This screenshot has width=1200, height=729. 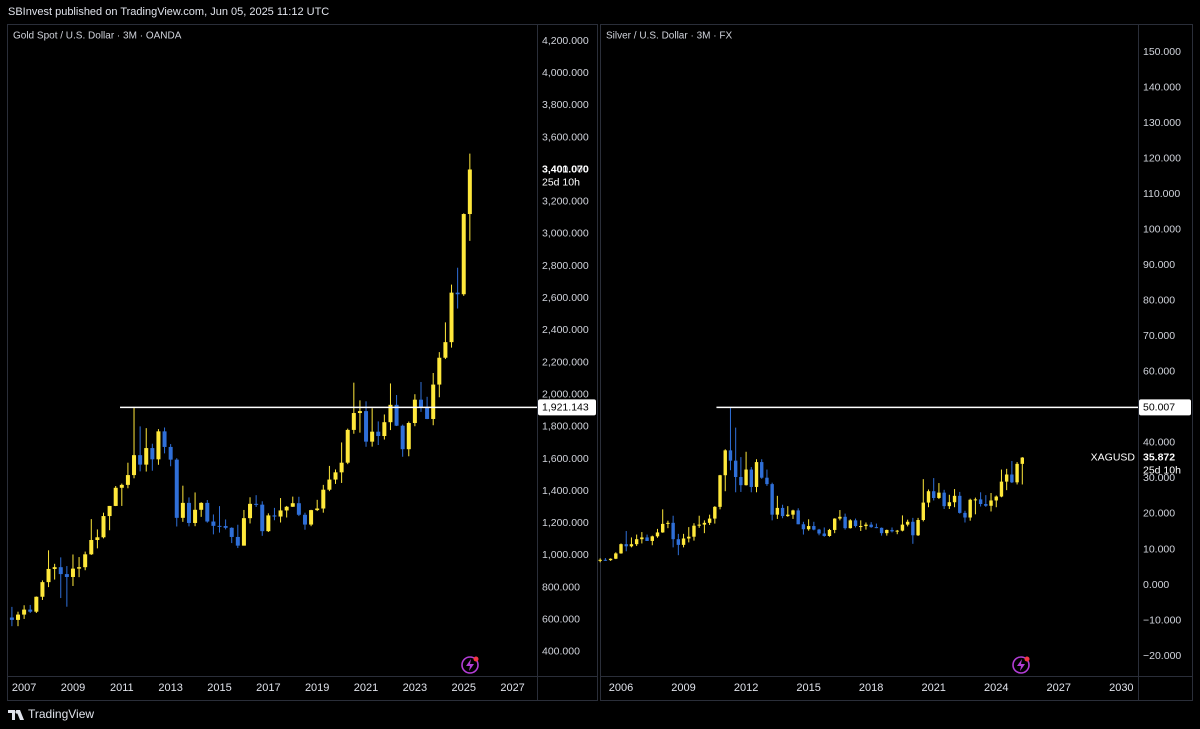 I want to click on y-tick-label: −20.000, so click(x=1162, y=656).